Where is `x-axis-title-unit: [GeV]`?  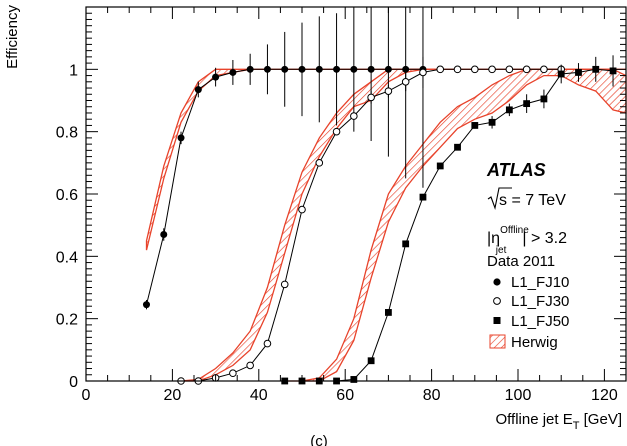
x-axis-title-unit: [GeV] is located at coordinates (600, 419).